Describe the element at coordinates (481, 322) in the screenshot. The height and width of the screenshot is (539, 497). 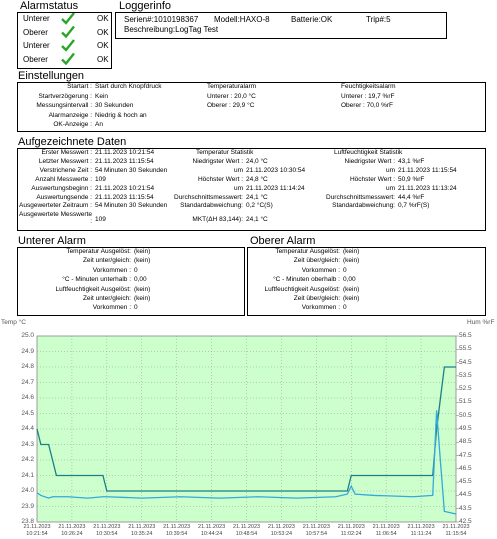
I see `y2-axis-title: Hum %rF` at that location.